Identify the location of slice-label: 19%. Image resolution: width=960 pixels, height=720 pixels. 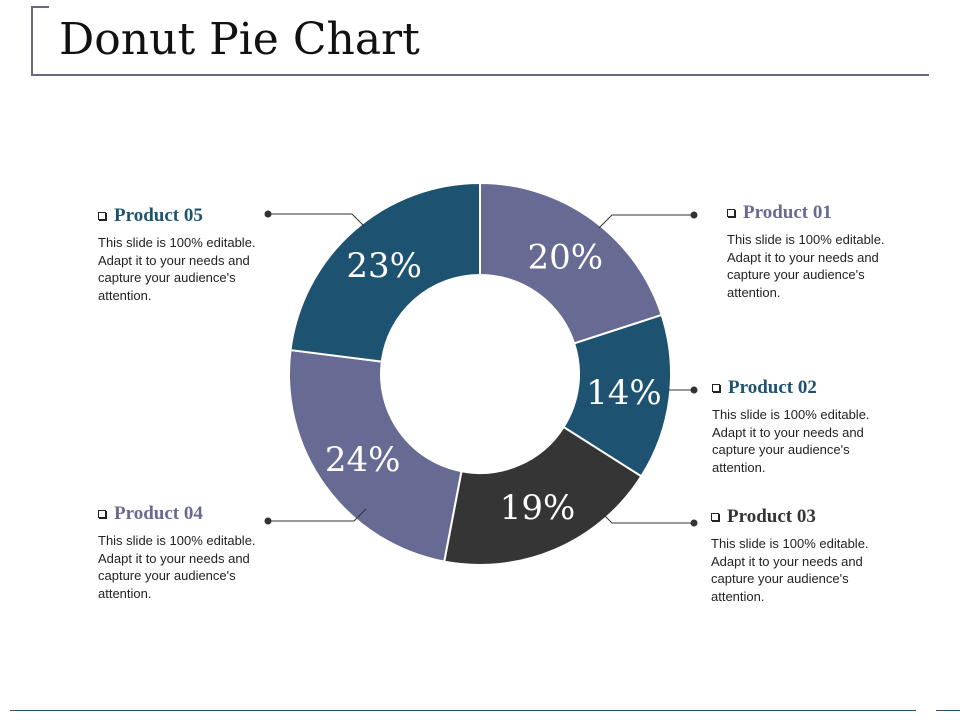
(538, 508).